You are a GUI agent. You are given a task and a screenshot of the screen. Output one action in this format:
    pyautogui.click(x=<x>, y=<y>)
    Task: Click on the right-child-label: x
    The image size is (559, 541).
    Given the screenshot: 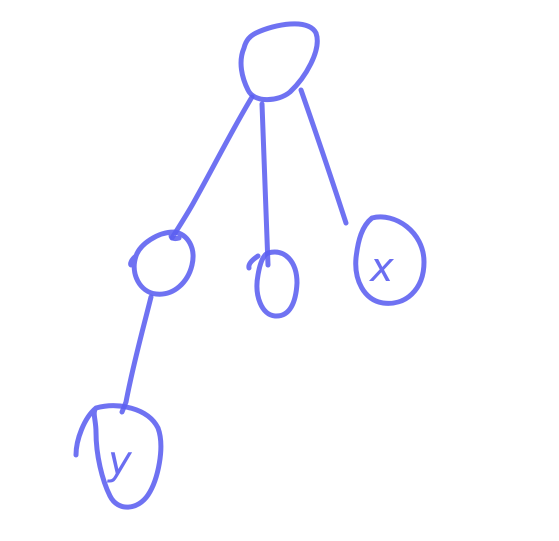 What is the action you would take?
    pyautogui.click(x=381, y=268)
    